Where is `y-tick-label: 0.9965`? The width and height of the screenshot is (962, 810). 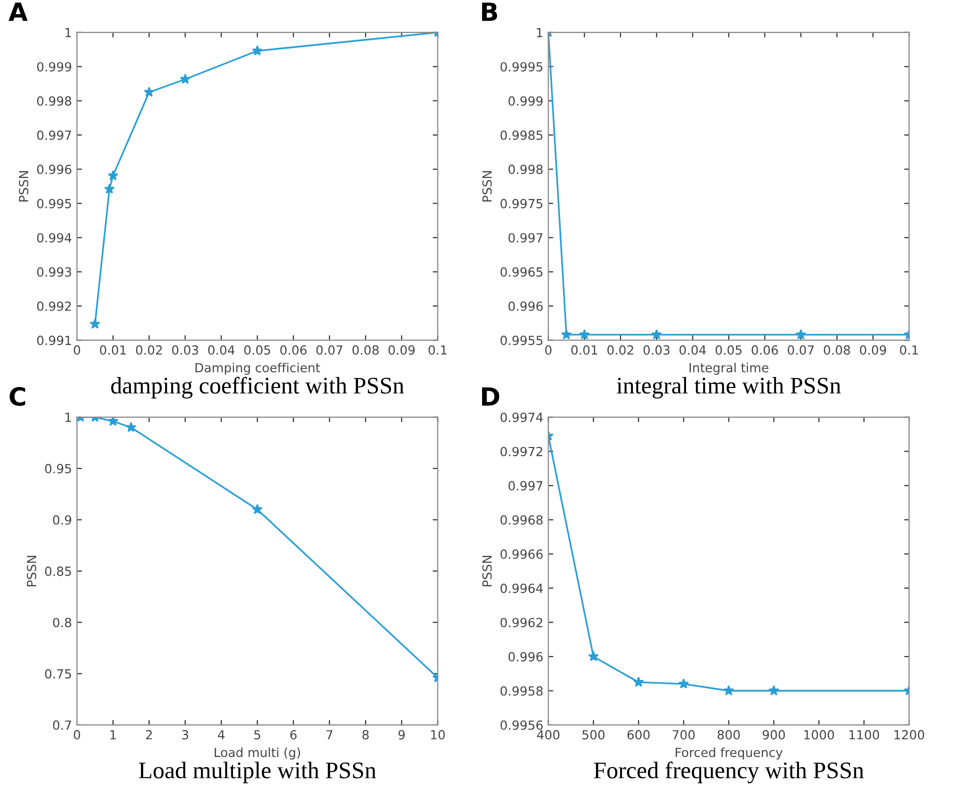
y-tick-label: 0.9965 is located at coordinates (521, 272).